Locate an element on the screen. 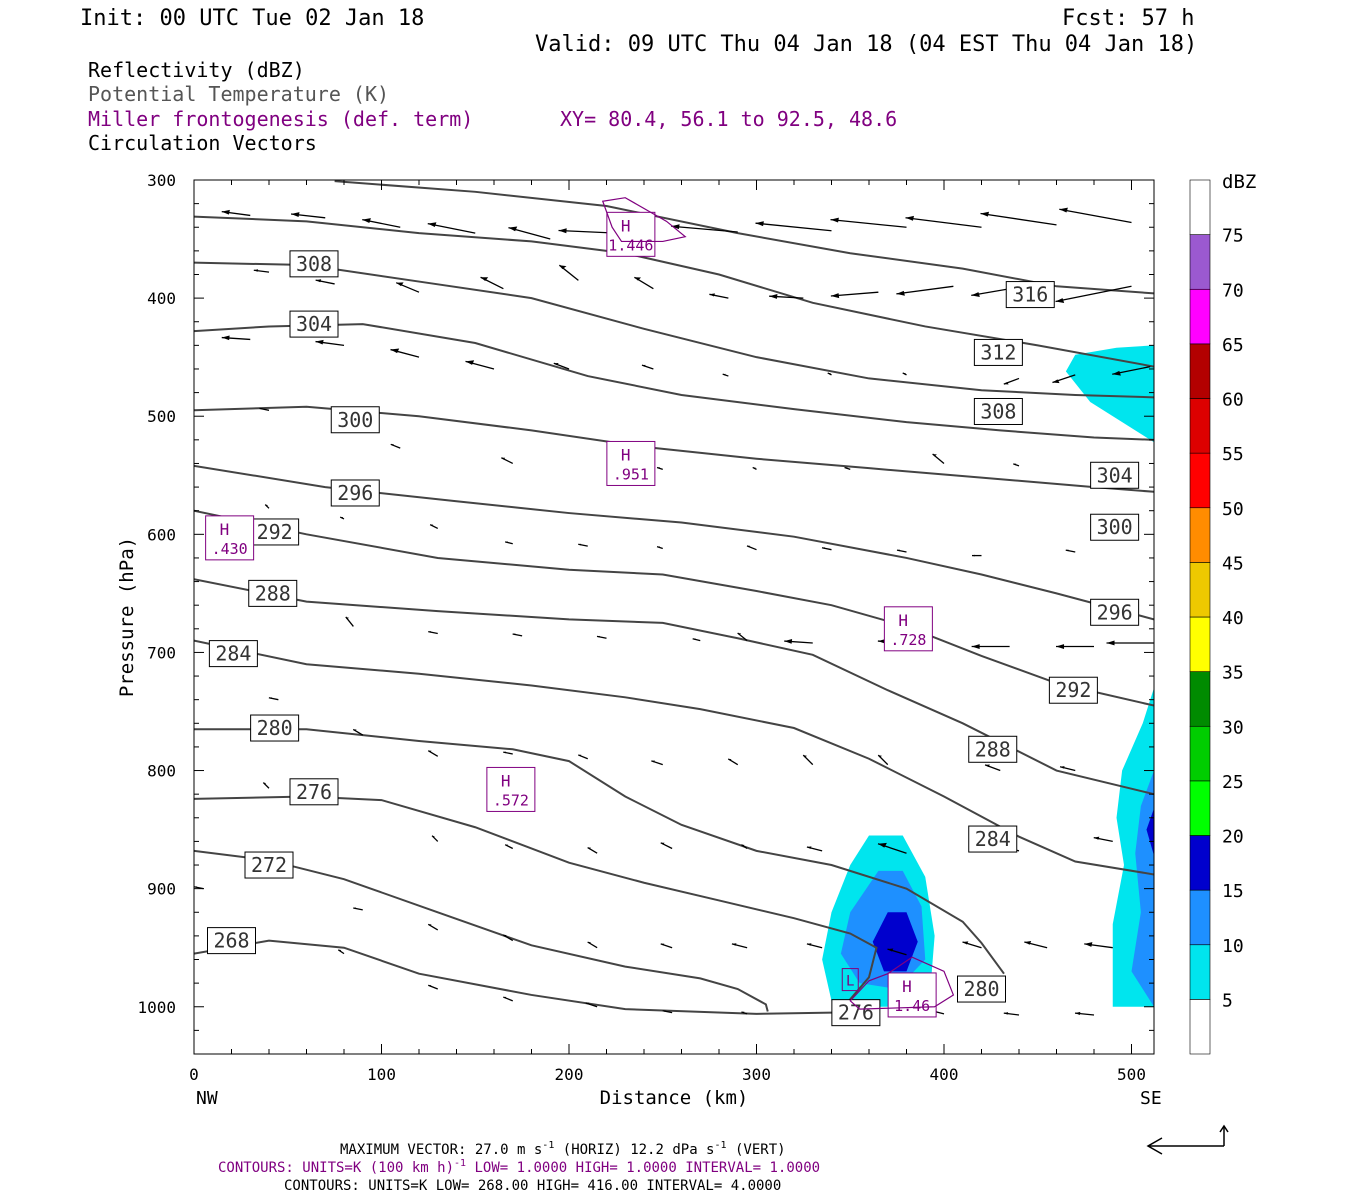 Image resolution: width=1350 pixels, height=1200 pixels. y-tick-label: 300 is located at coordinates (161, 180).